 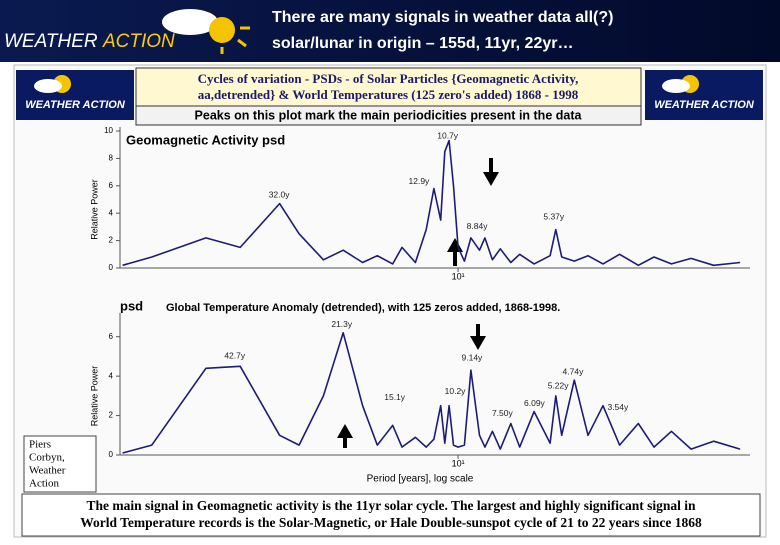 I want to click on peak-label: 7.50y, so click(x=503, y=413).